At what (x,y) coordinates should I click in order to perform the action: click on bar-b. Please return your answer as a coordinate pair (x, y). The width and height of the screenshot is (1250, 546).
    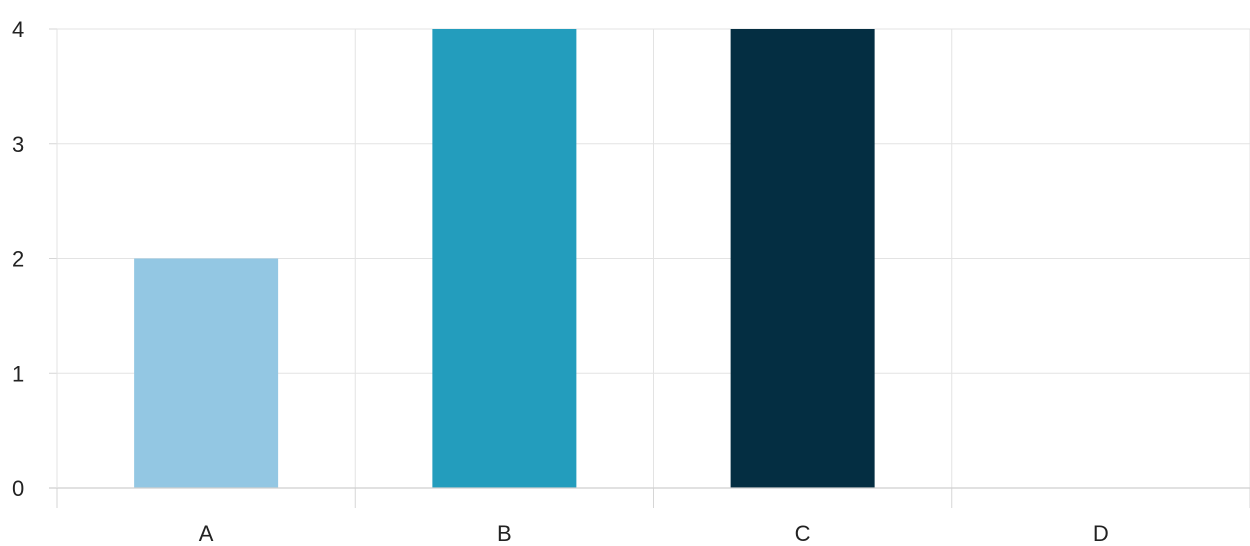
    Looking at the image, I should click on (504, 258).